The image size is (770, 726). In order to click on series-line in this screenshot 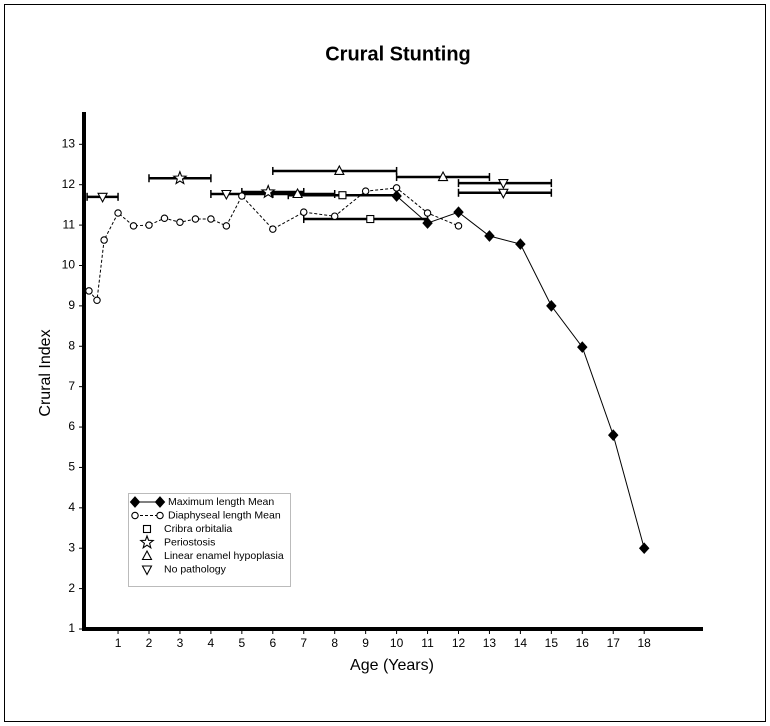, I will do `click(273, 244)`.